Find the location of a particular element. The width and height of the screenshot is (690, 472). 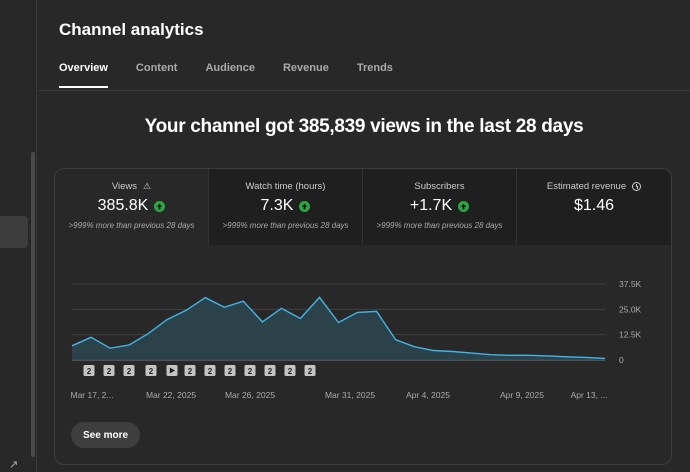

series-line is located at coordinates (338, 328).